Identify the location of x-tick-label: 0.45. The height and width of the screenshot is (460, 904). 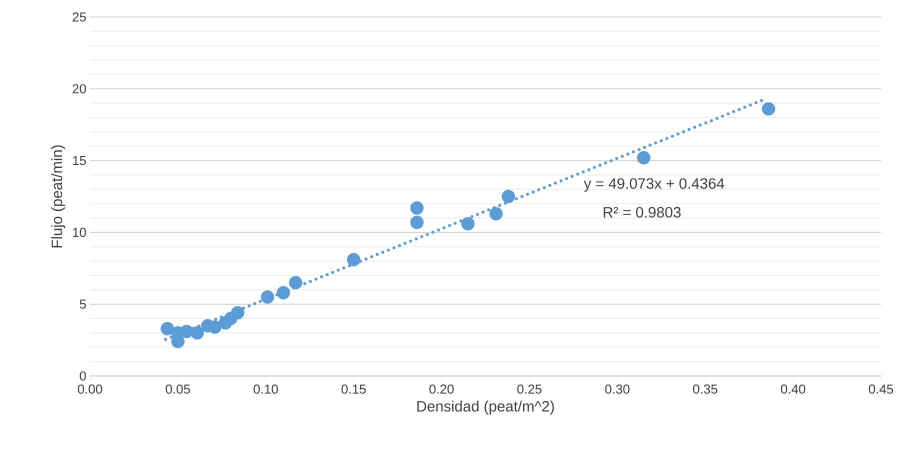
(881, 389).